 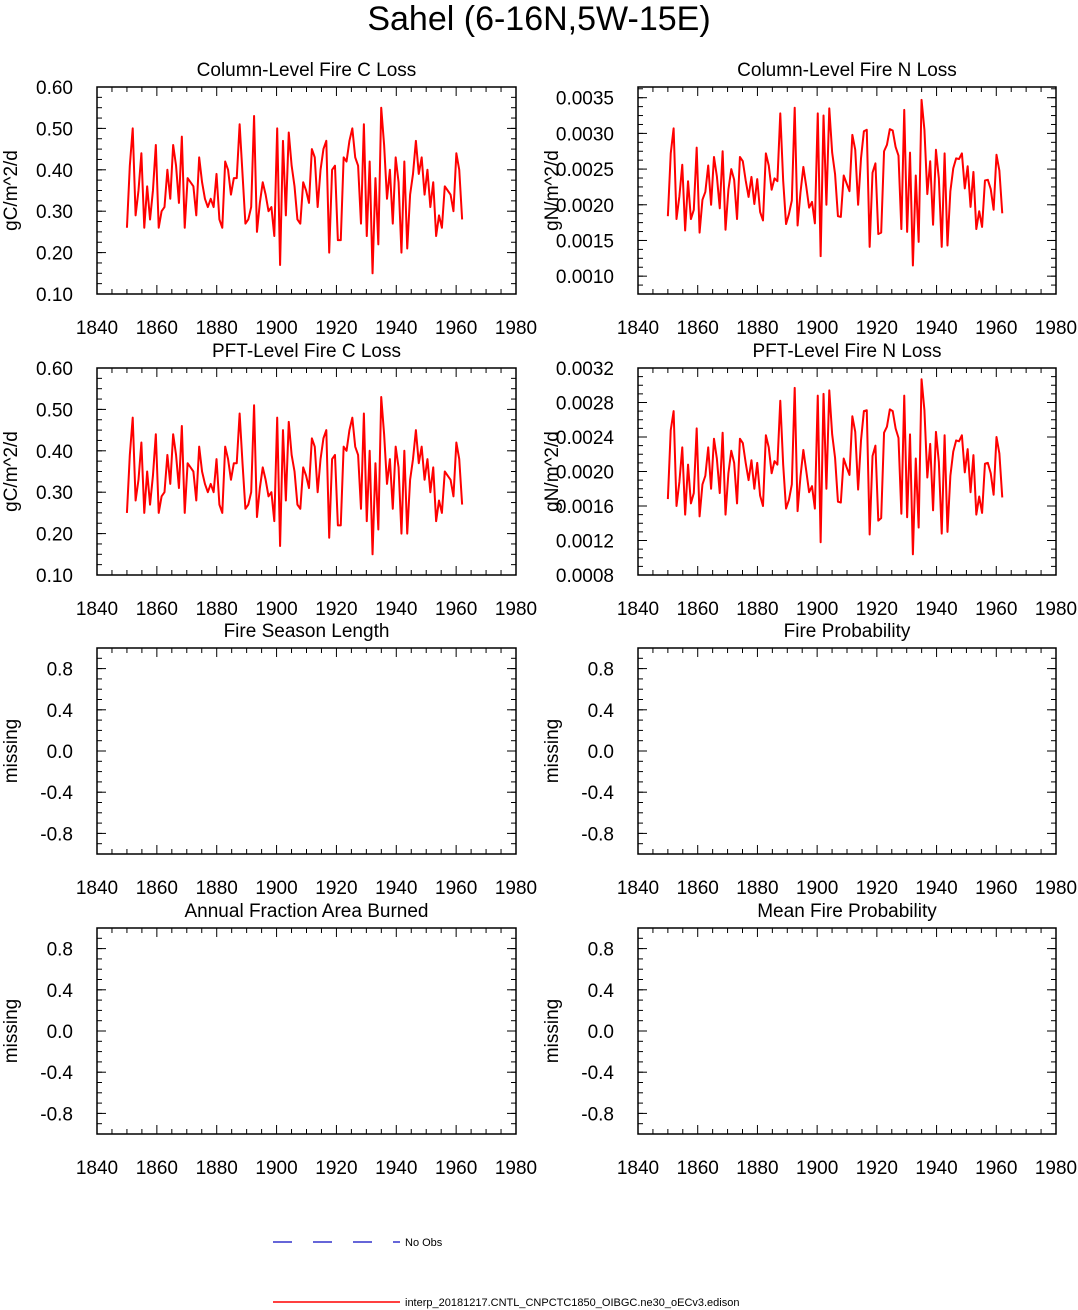 I want to click on panel-title: Fire Probability, so click(x=847, y=631).